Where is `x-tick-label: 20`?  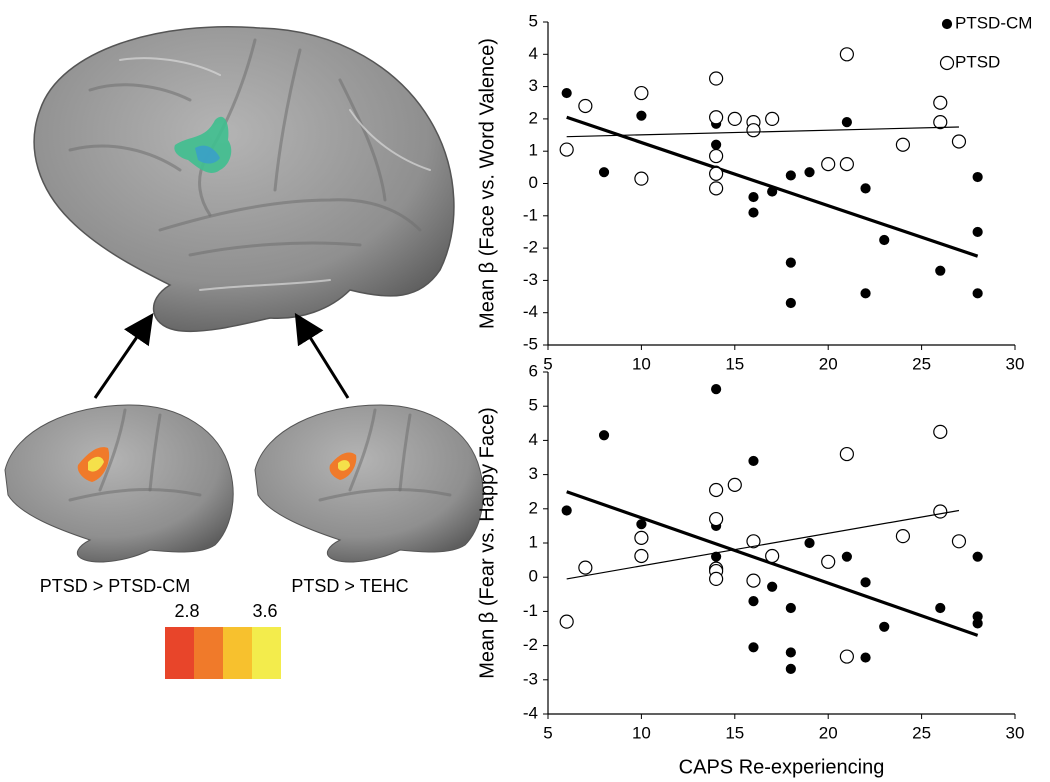 x-tick-label: 20 is located at coordinates (828, 363).